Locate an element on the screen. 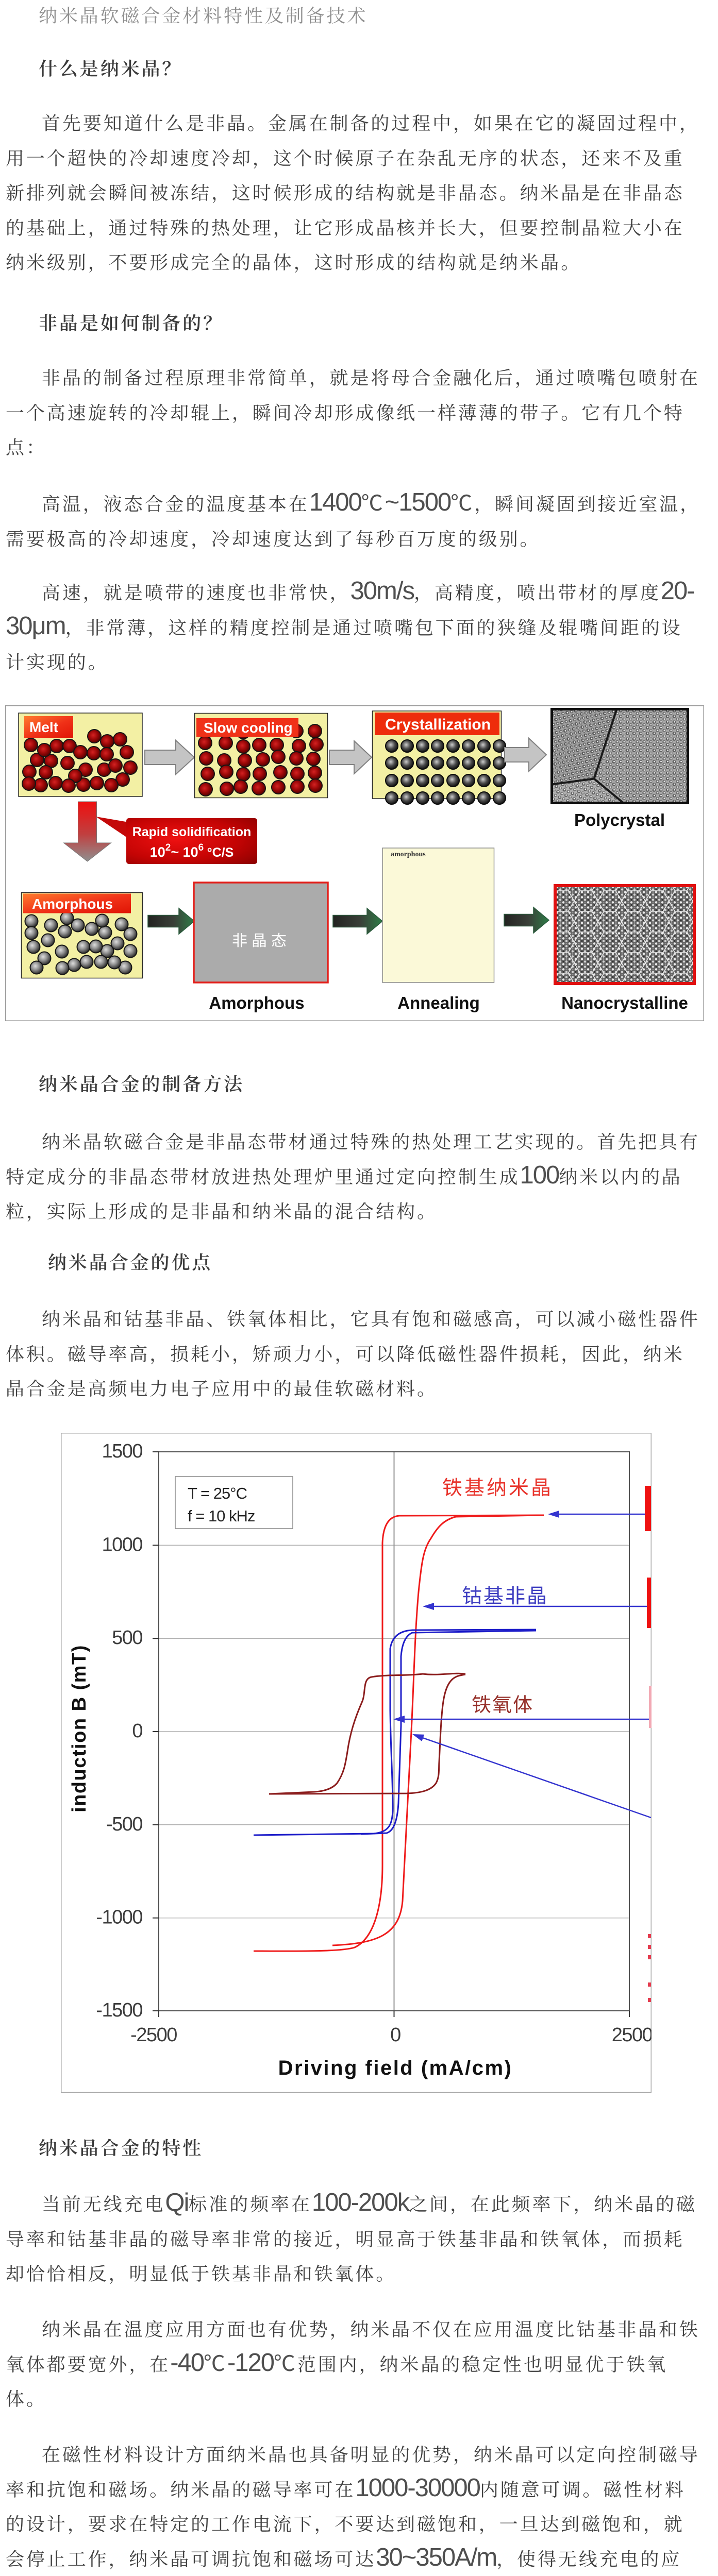 Image resolution: width=718 pixels, height=2576 pixels. svg-text: 铁氧体 is located at coordinates (503, 1703).